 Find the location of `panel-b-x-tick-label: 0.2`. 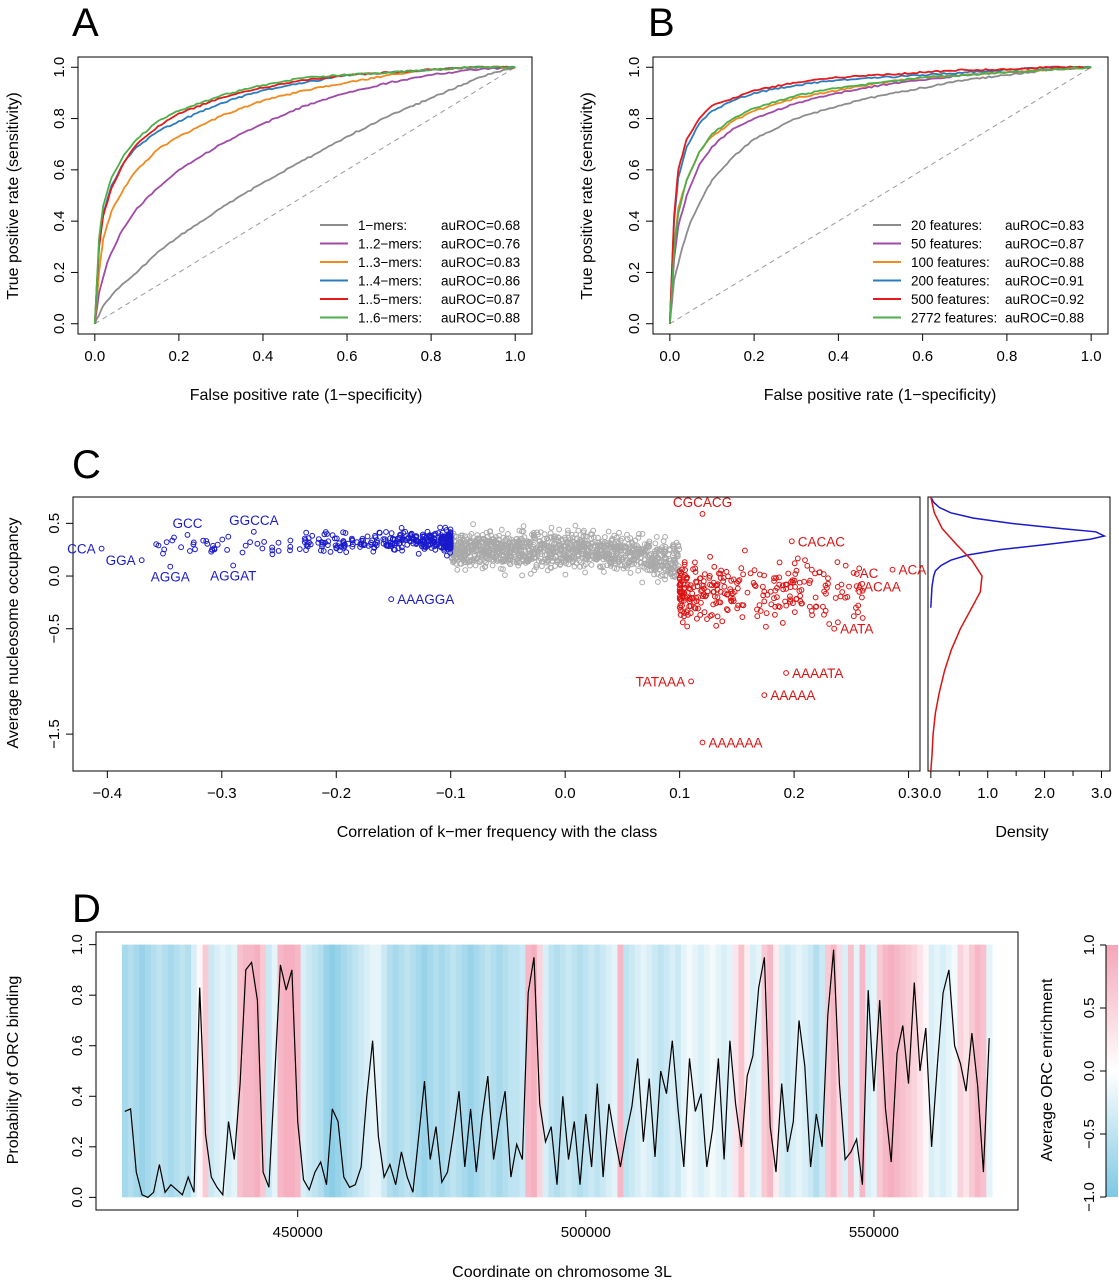

panel-b-x-tick-label: 0.2 is located at coordinates (754, 356).